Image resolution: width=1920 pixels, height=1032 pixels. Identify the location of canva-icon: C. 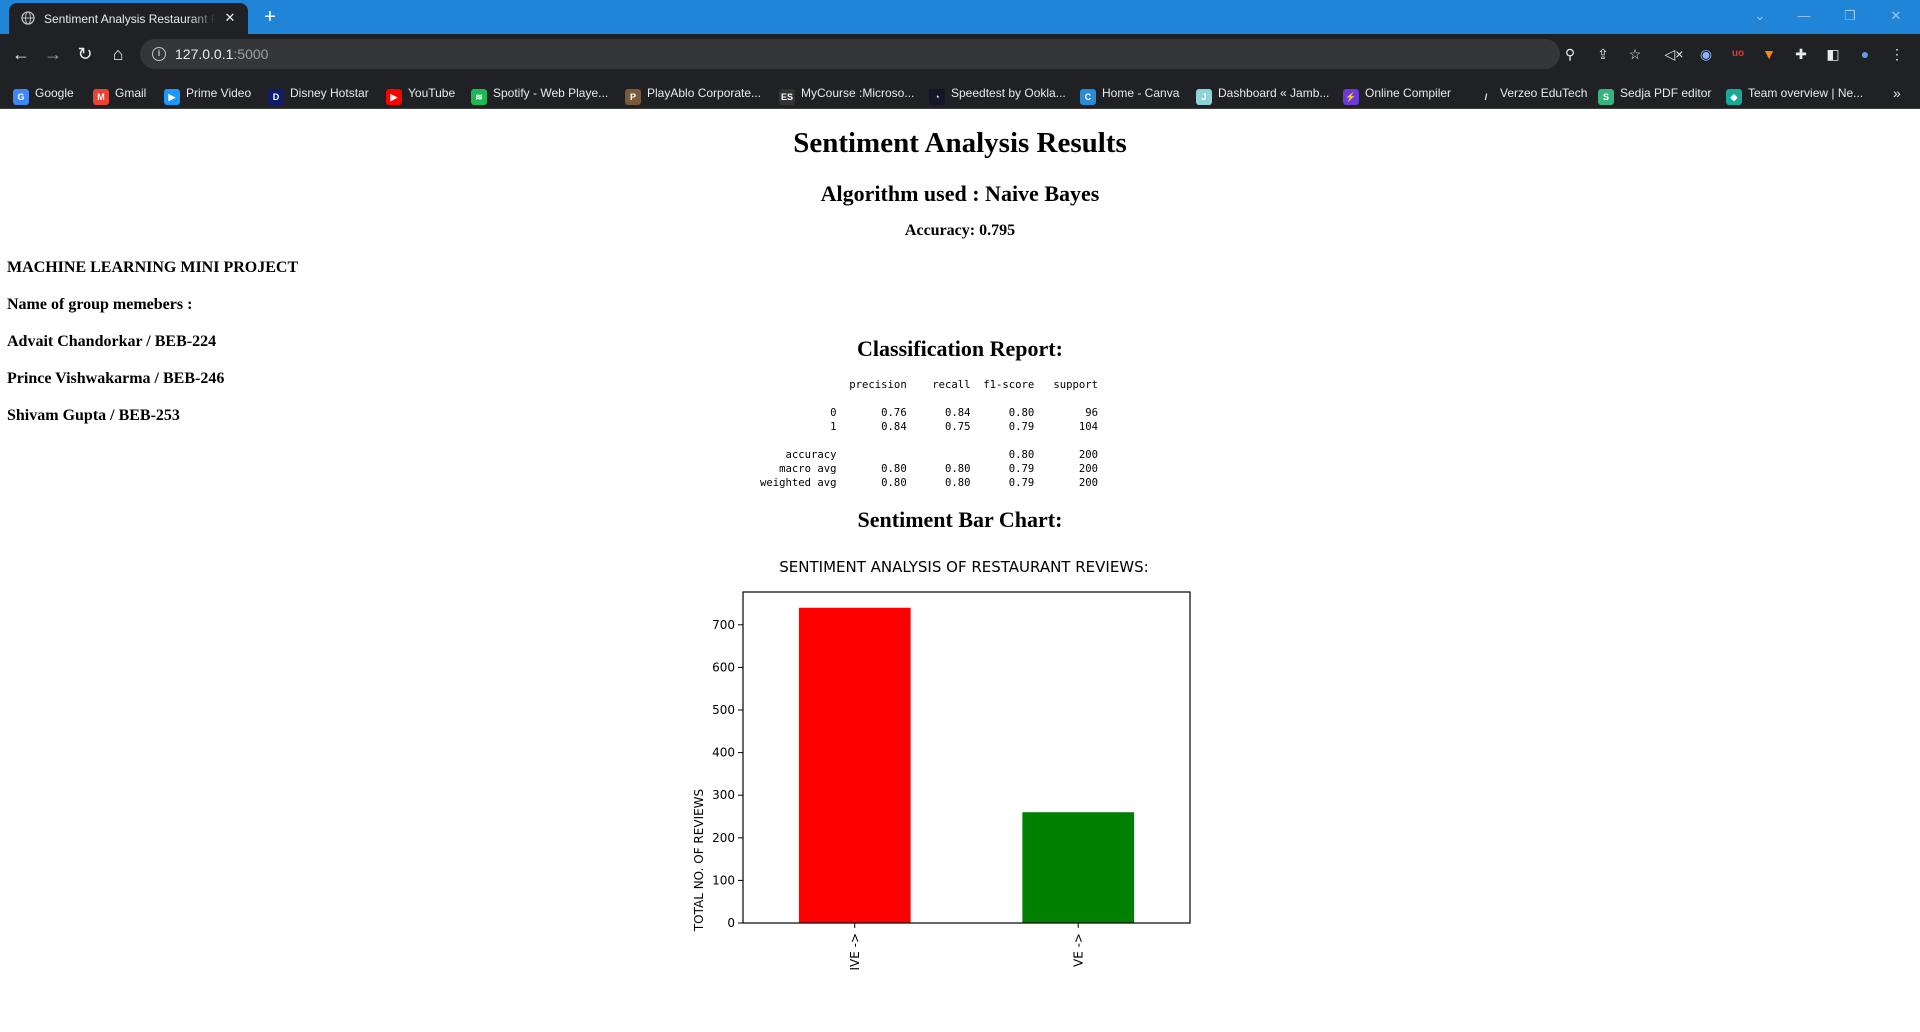
(1088, 97).